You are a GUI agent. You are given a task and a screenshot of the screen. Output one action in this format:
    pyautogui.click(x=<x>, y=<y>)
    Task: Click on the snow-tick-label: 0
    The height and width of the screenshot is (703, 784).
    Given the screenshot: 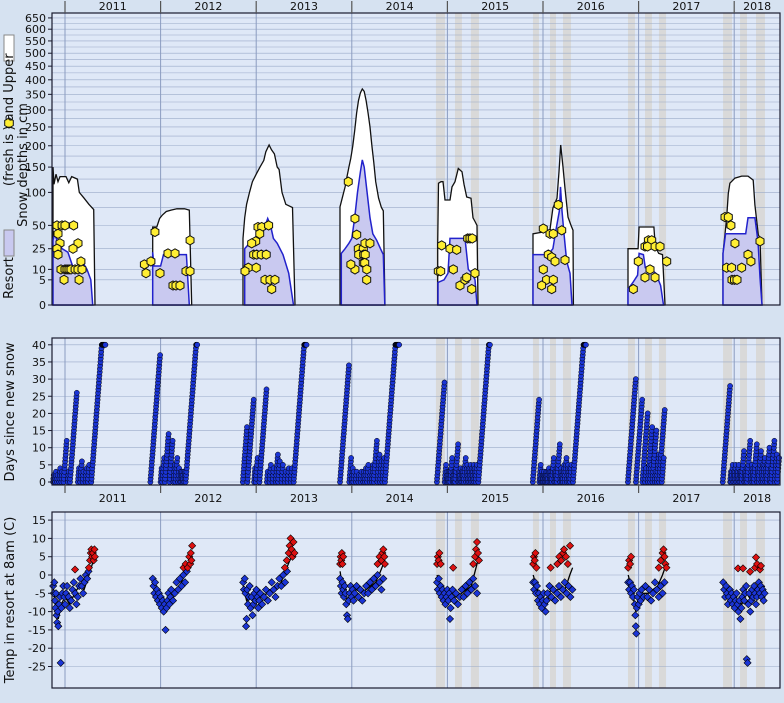 What is the action you would take?
    pyautogui.click(x=42, y=305)
    